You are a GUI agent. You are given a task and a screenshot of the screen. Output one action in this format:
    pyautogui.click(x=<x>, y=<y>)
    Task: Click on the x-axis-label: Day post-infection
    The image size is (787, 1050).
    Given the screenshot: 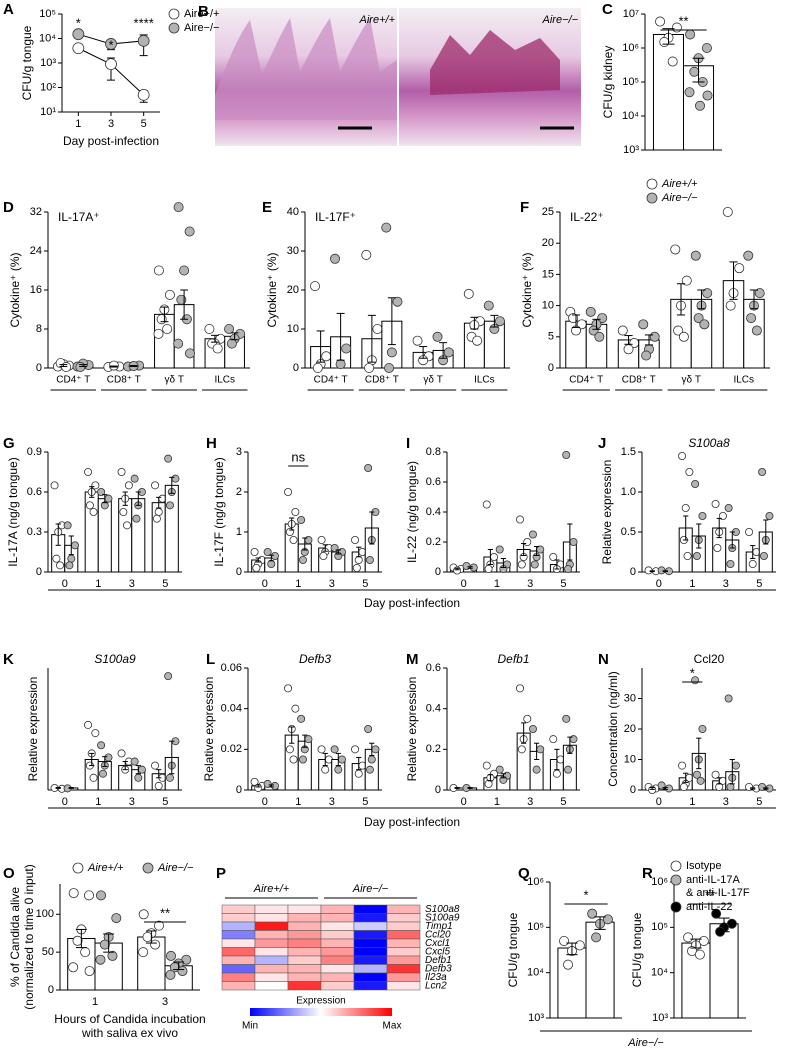 What is the action you would take?
    pyautogui.click(x=111, y=141)
    